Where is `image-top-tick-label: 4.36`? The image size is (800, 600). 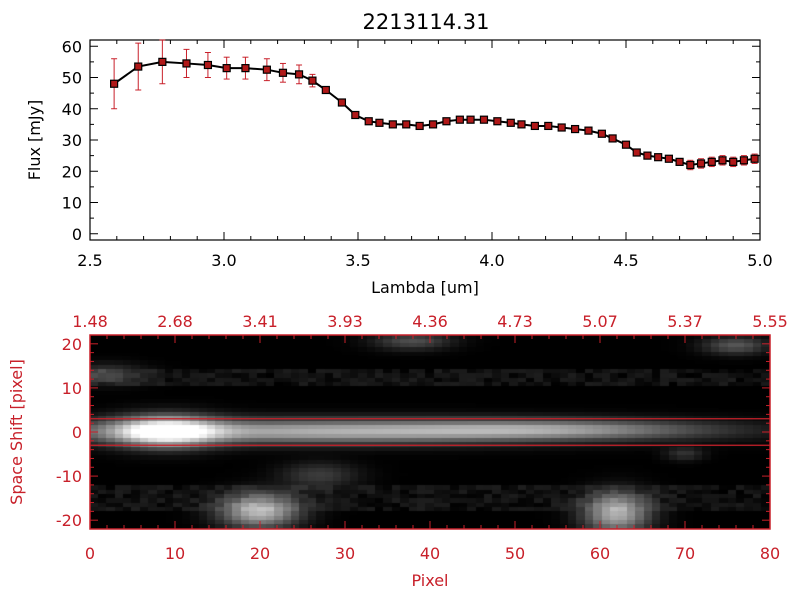 image-top-tick-label: 4.36 is located at coordinates (430, 321).